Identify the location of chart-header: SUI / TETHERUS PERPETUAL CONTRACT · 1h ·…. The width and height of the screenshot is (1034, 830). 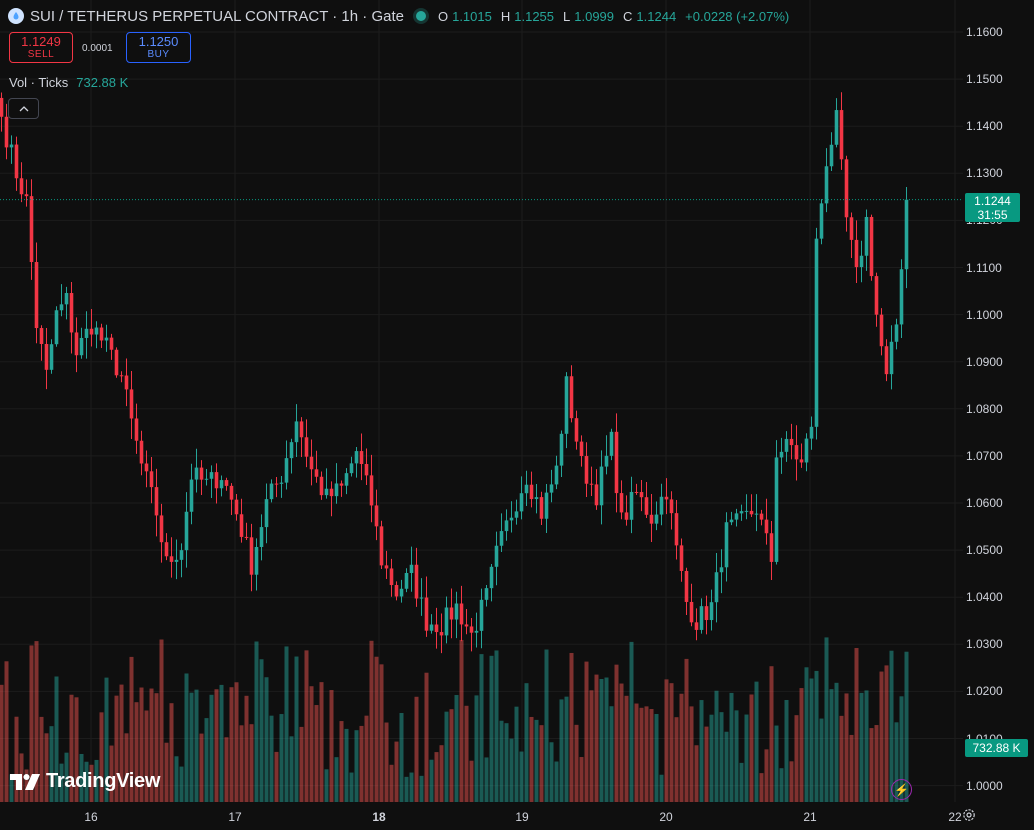
(401, 16).